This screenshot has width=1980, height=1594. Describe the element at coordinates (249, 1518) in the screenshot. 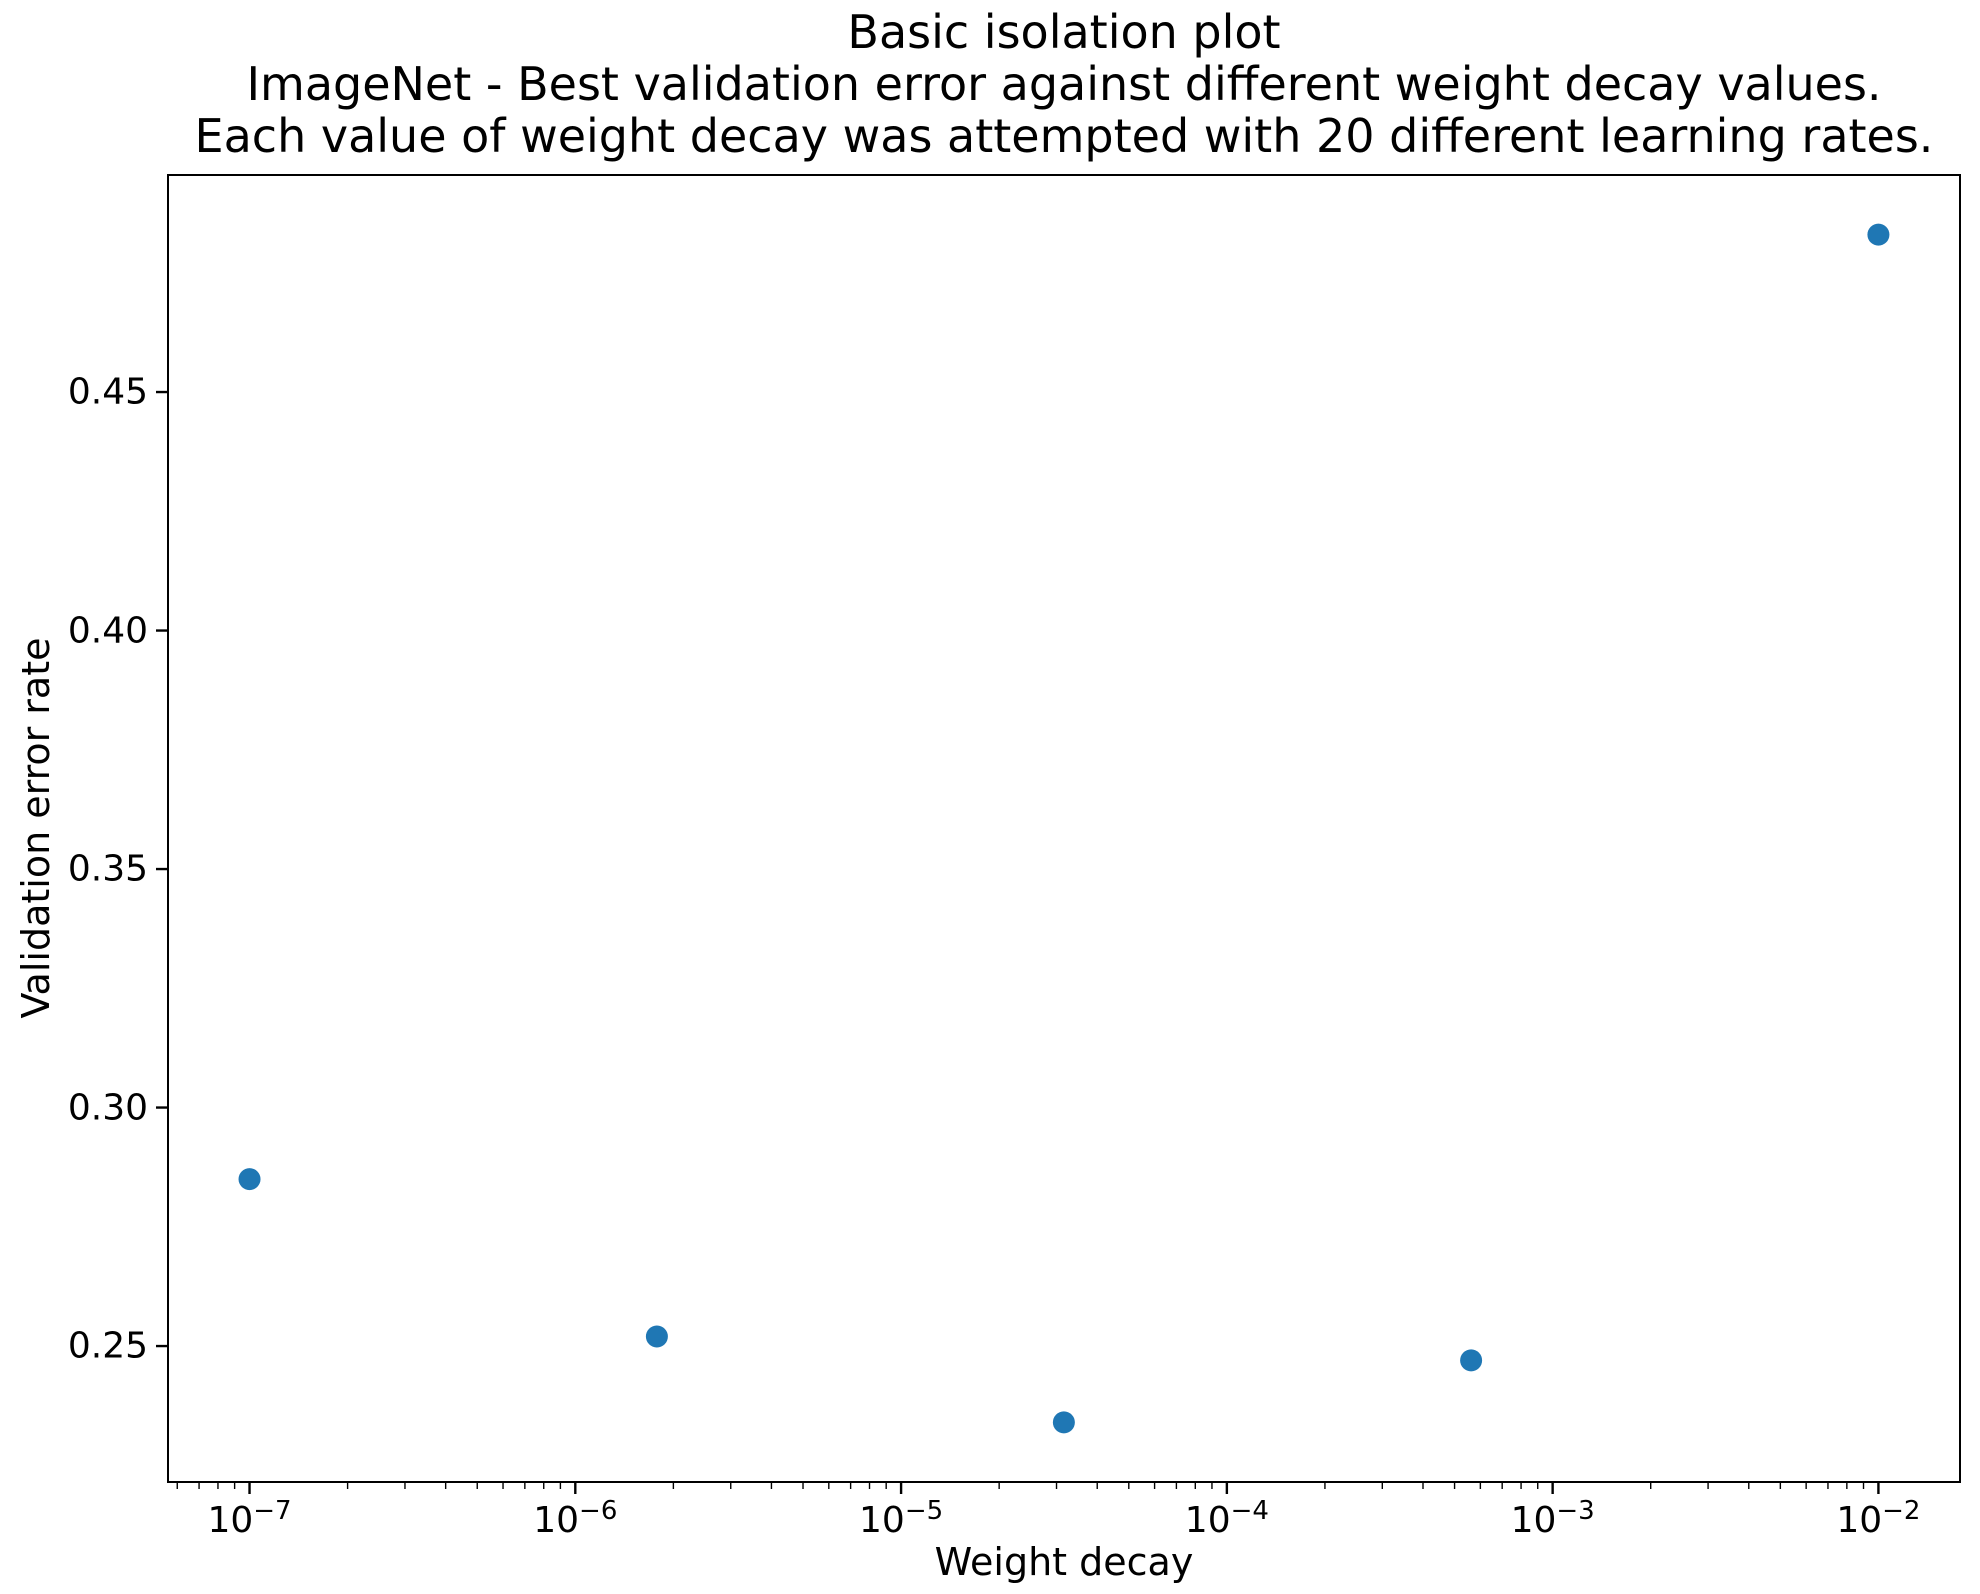

I see `x-tick-label: 10⁻⁷` at that location.